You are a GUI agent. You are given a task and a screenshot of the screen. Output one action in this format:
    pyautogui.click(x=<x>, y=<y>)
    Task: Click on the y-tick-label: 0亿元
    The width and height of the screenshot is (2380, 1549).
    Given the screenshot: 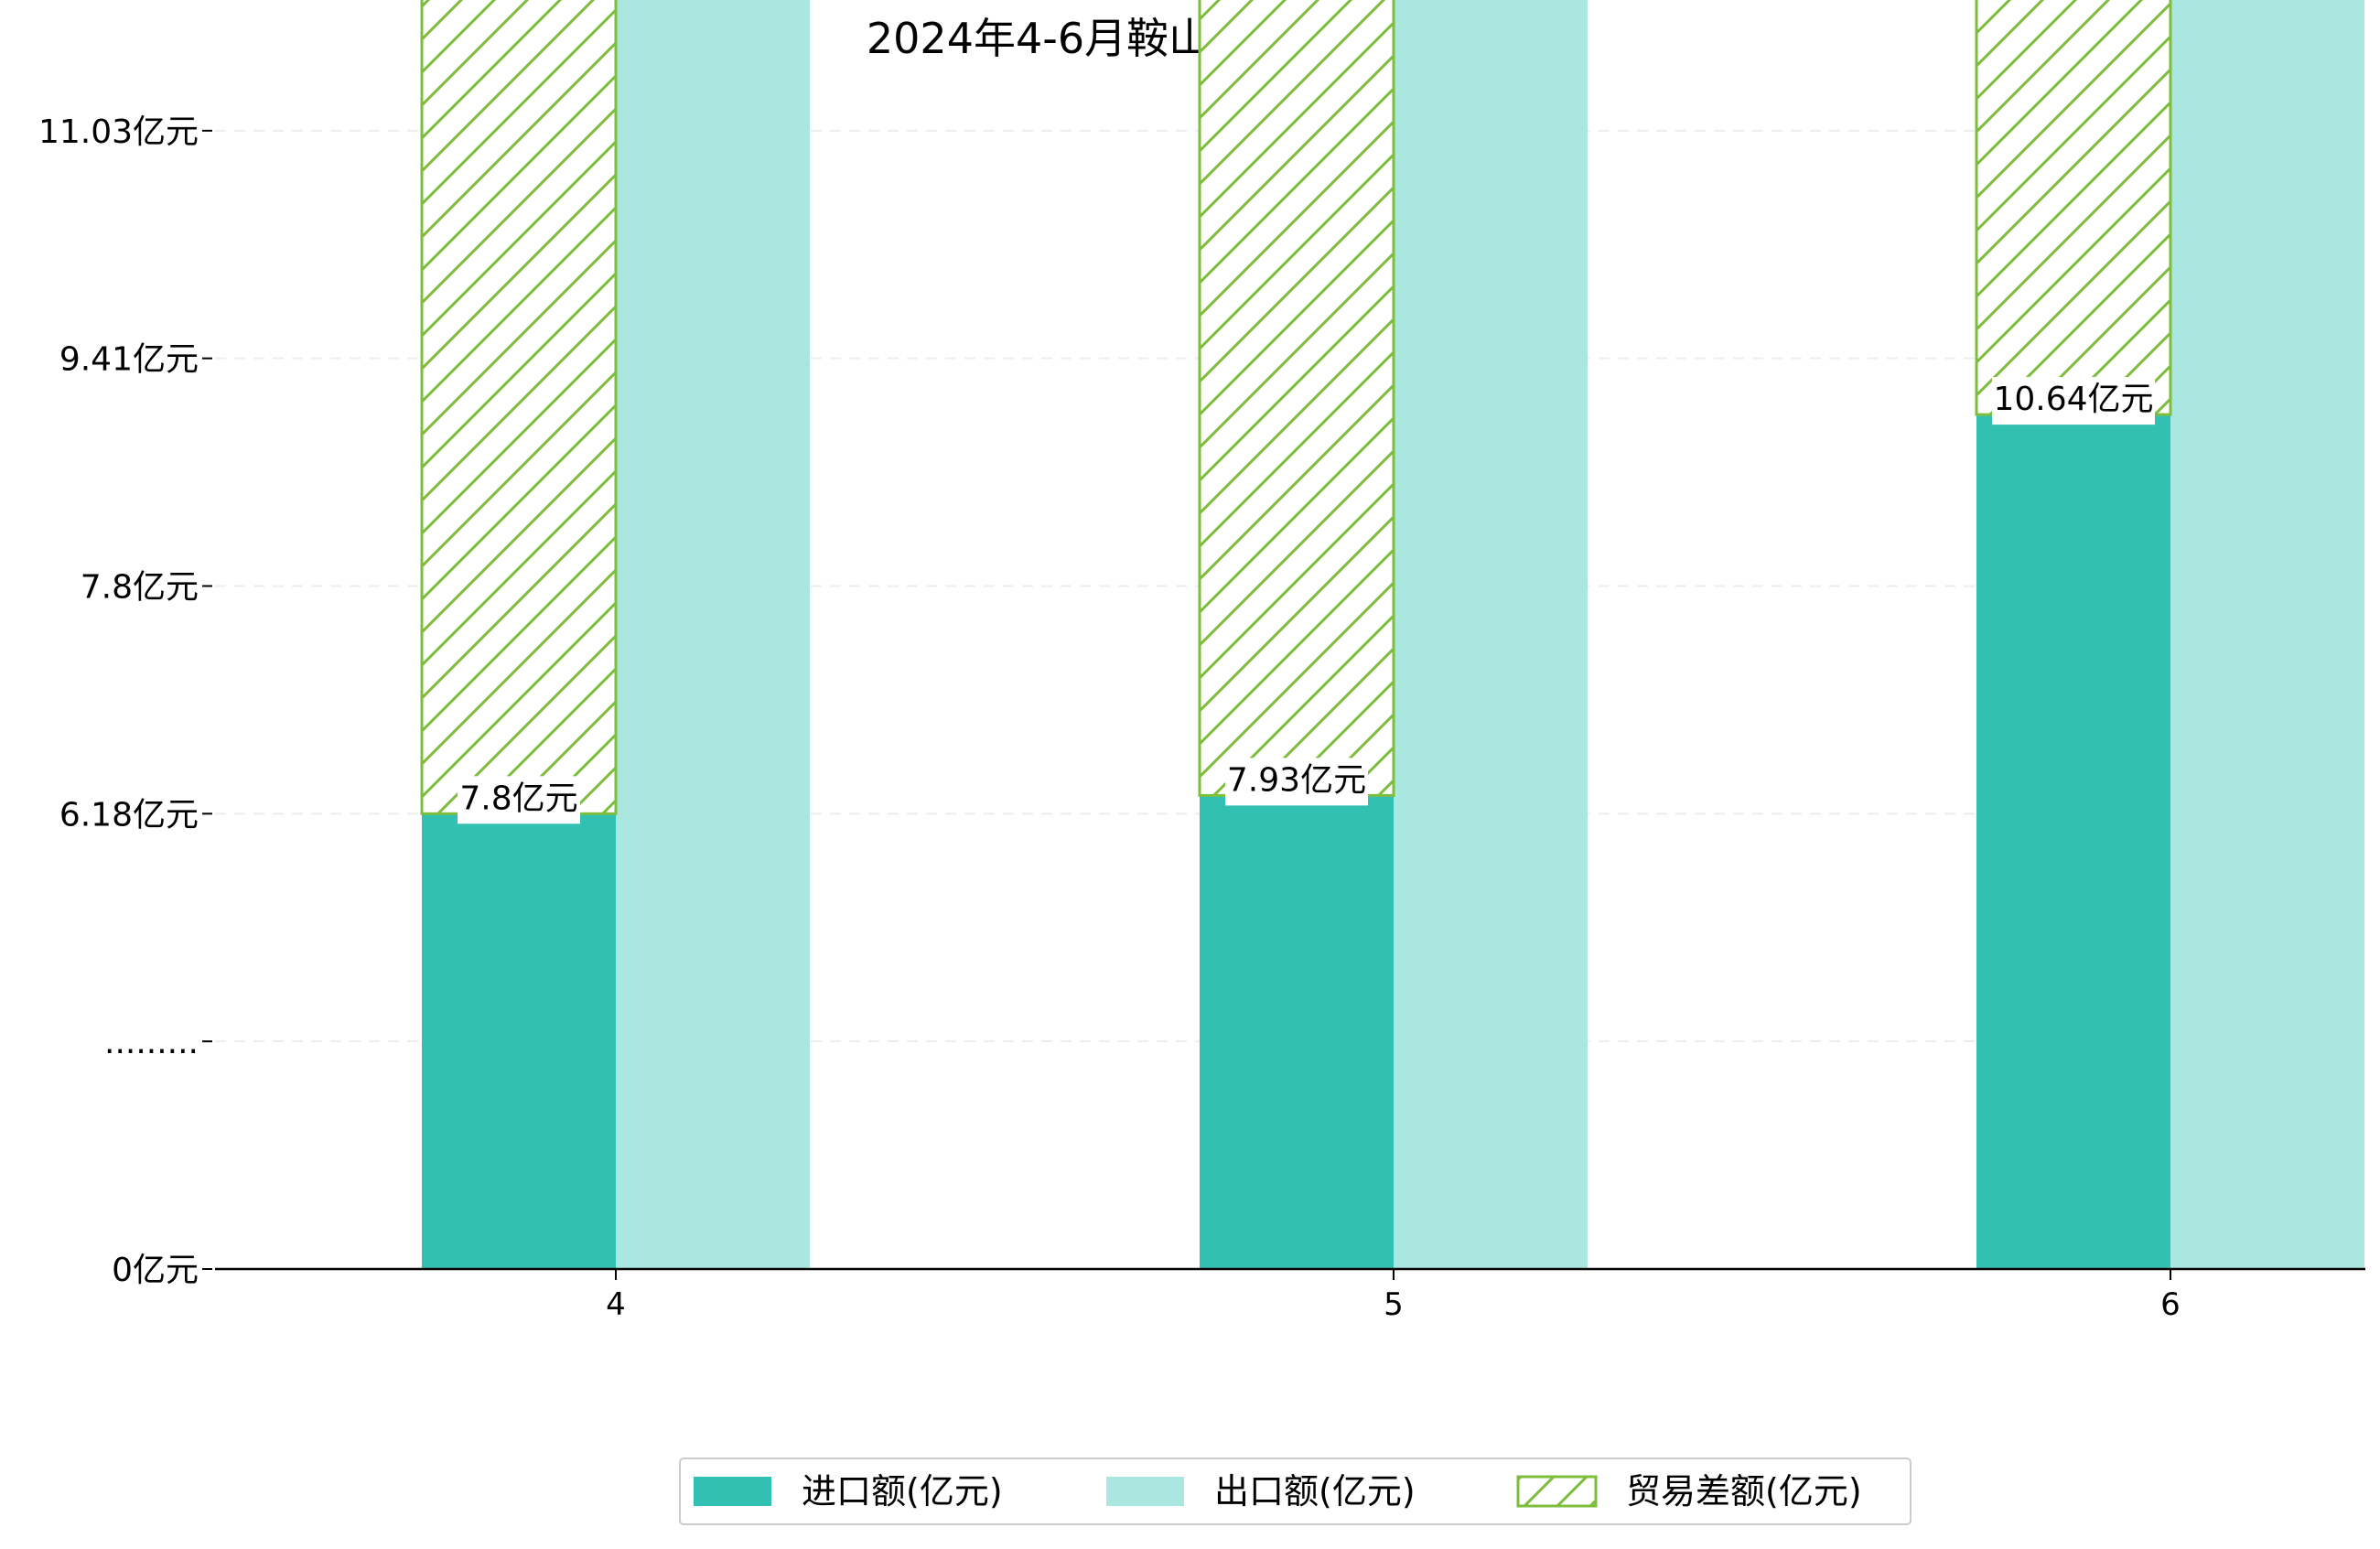 What is the action you would take?
    pyautogui.click(x=155, y=1270)
    